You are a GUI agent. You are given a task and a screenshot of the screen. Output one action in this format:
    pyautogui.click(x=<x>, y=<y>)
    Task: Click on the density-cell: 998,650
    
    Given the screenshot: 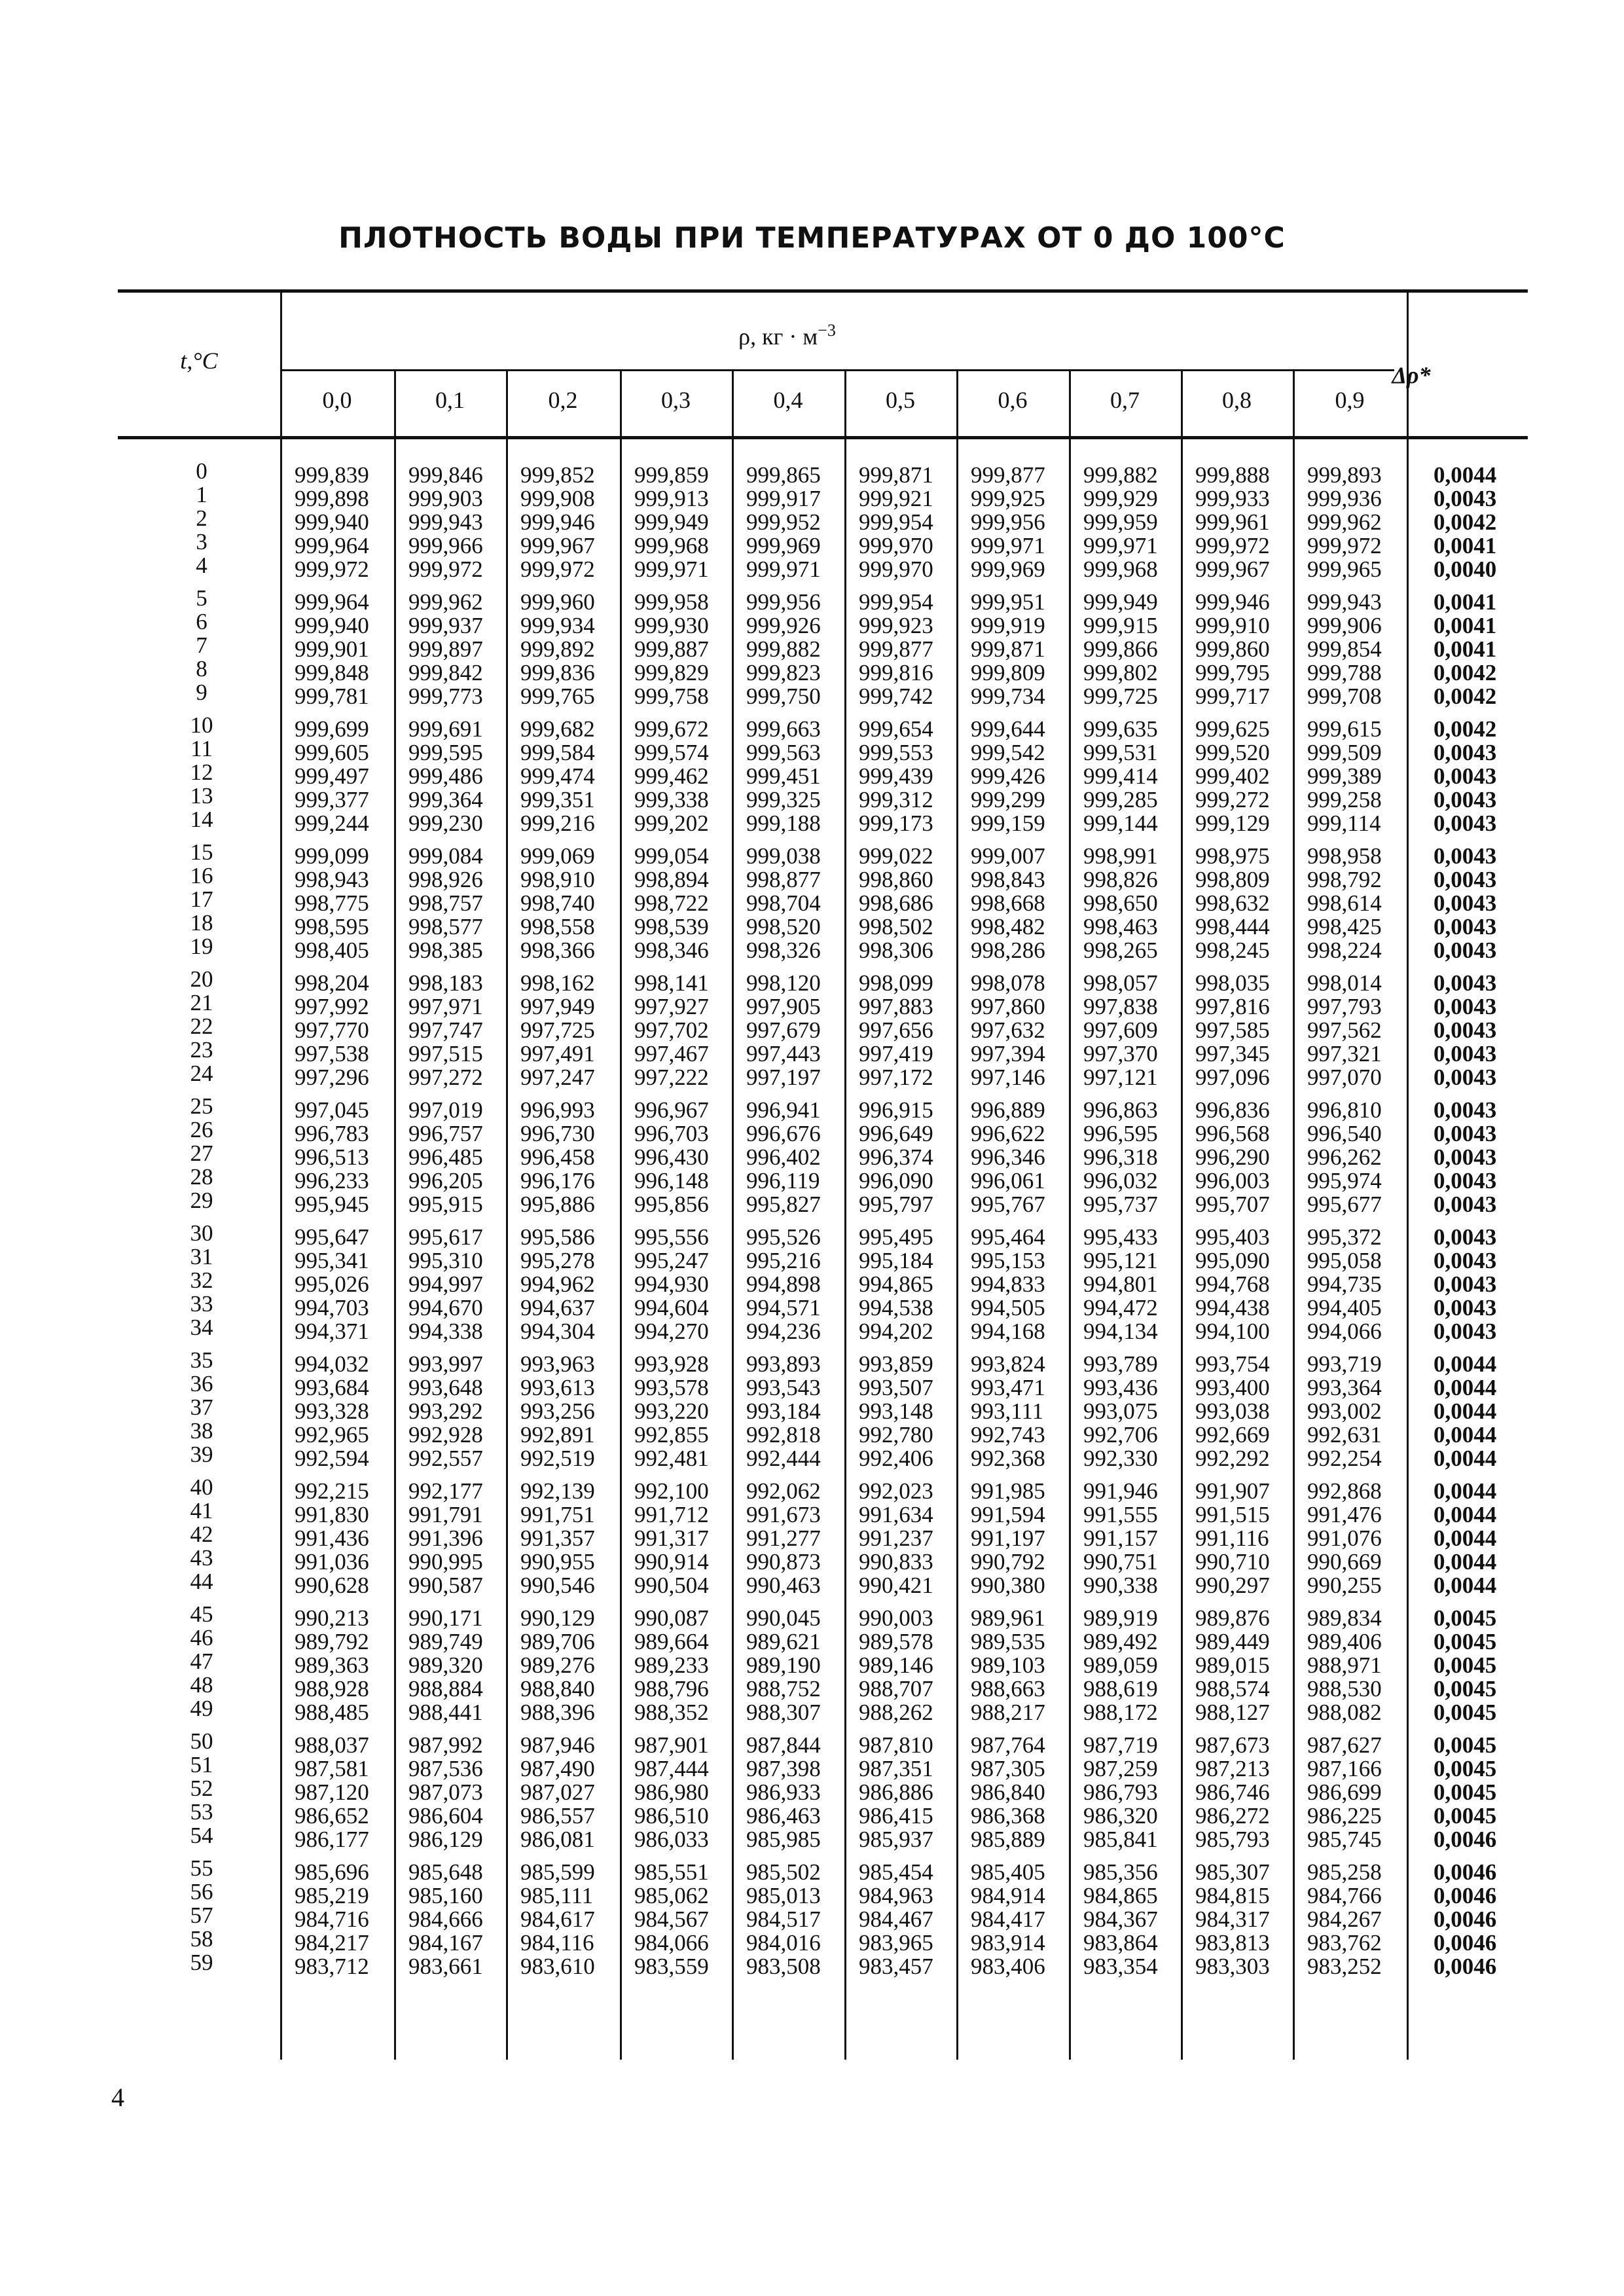 What is the action you would take?
    pyautogui.click(x=1120, y=903)
    